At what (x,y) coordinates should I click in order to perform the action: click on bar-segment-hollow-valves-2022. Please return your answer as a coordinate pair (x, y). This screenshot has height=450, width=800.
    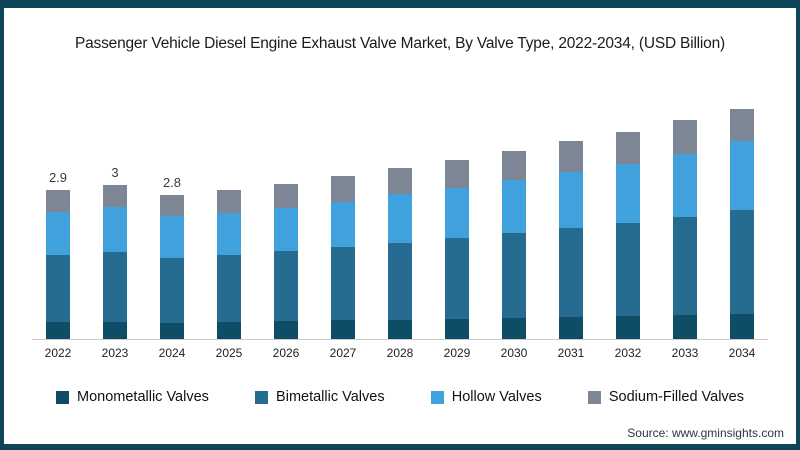
    Looking at the image, I should click on (58, 233).